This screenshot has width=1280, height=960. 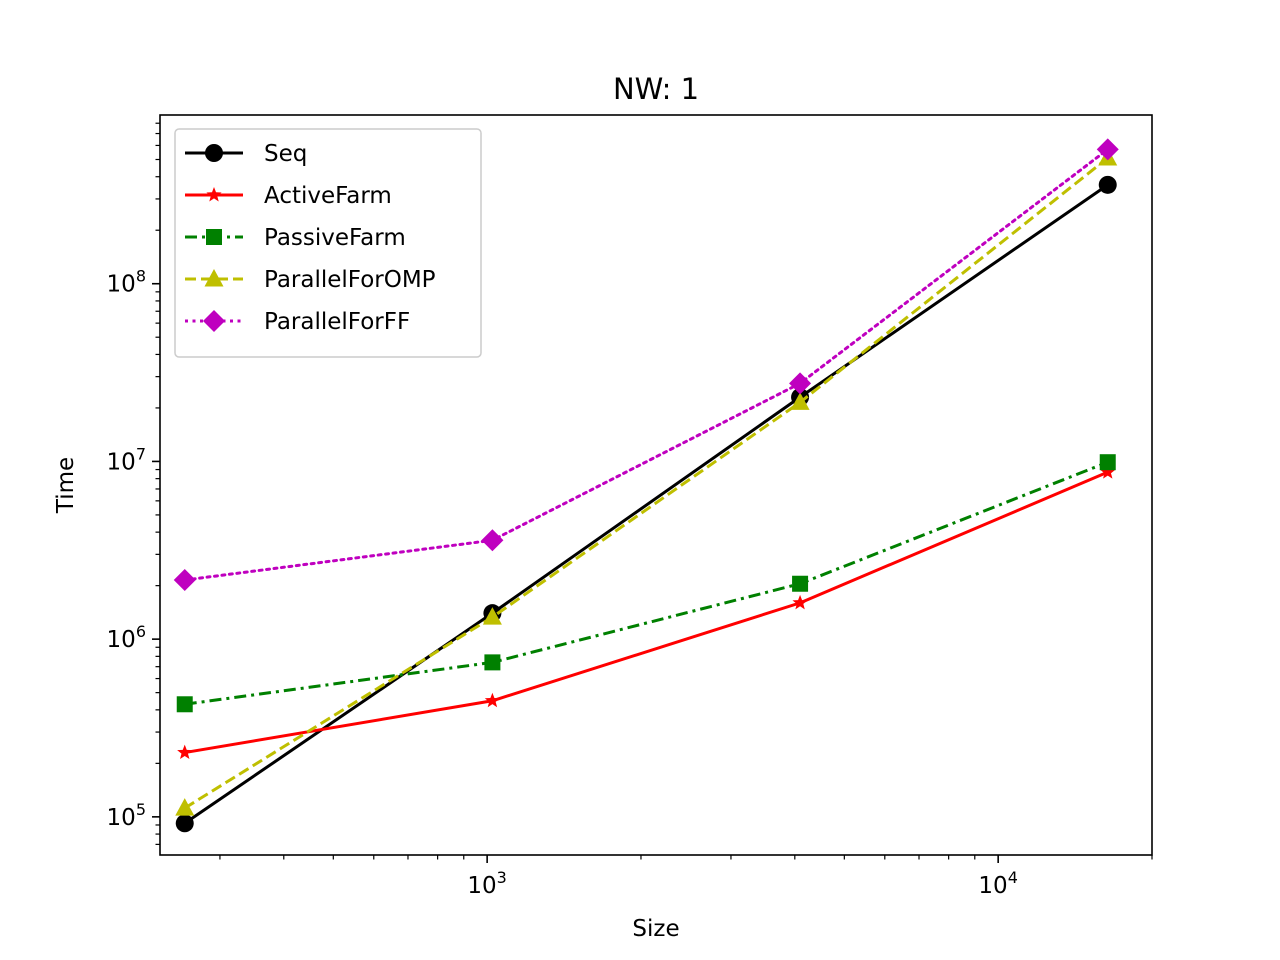 I want to click on legend-marker-seq, so click(x=214, y=153).